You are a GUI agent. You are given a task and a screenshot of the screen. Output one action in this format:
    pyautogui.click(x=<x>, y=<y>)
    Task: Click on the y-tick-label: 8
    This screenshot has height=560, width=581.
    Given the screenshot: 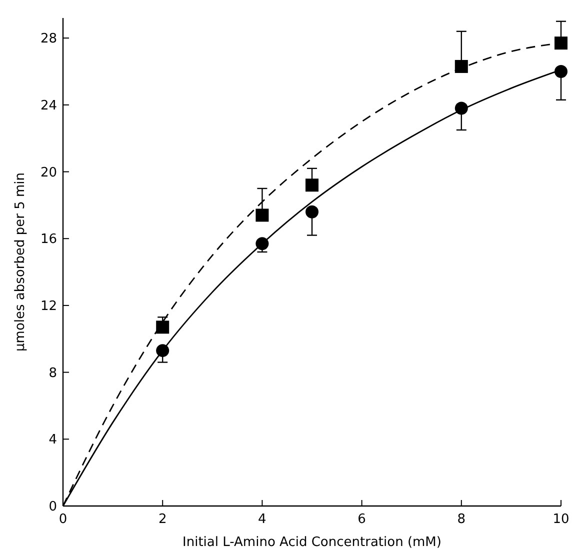 What is the action you would take?
    pyautogui.click(x=52, y=373)
    